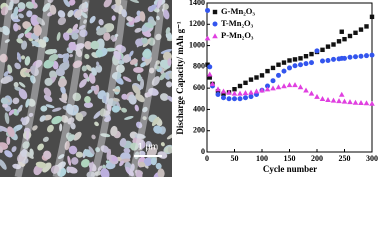  I want to click on x-tick-label: 0, so click(207, 158).